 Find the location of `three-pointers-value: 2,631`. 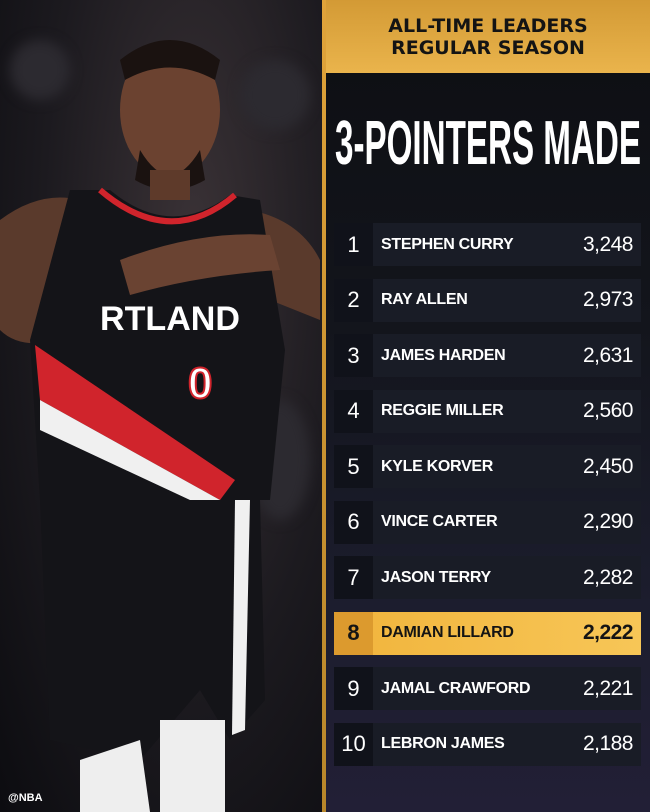

three-pointers-value: 2,631 is located at coordinates (612, 356).